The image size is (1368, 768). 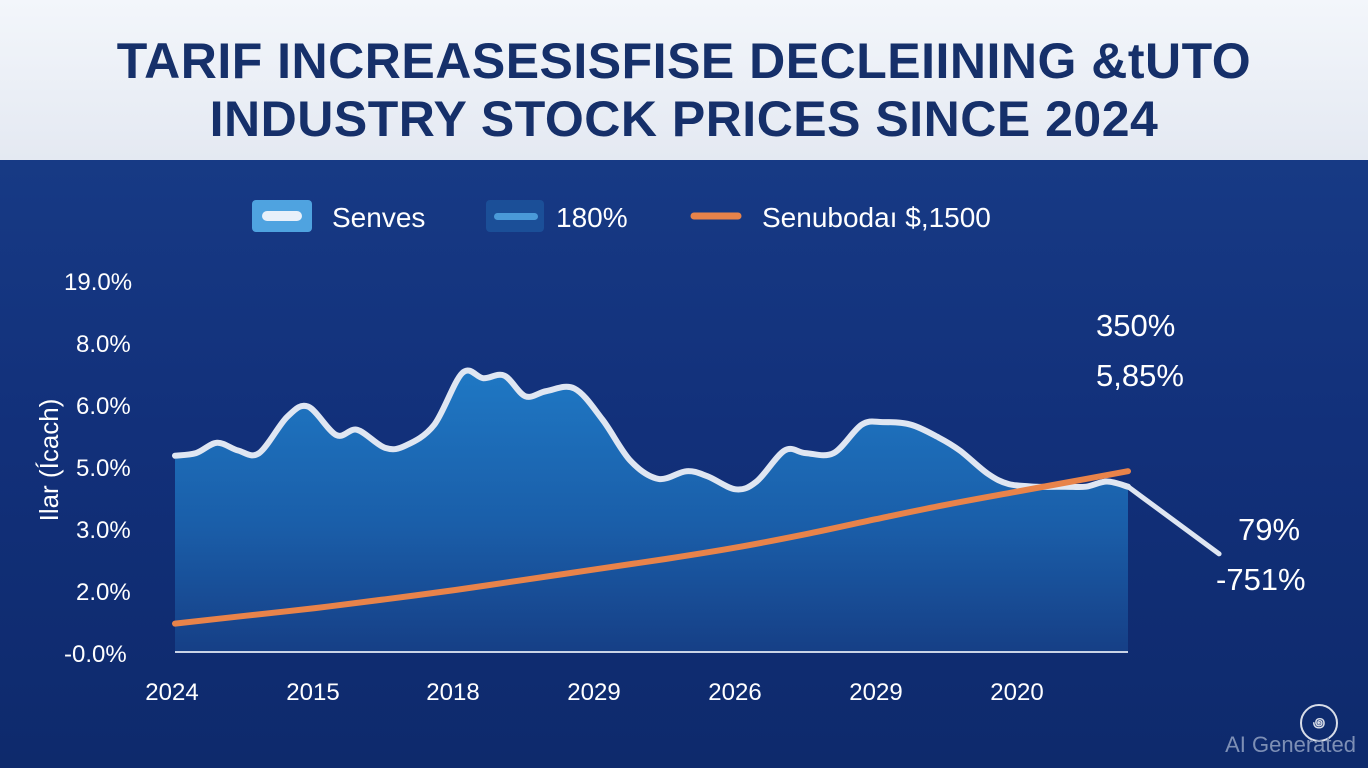 What do you see at coordinates (378, 217) in the screenshot?
I see `legend-label-senves: Senves` at bounding box center [378, 217].